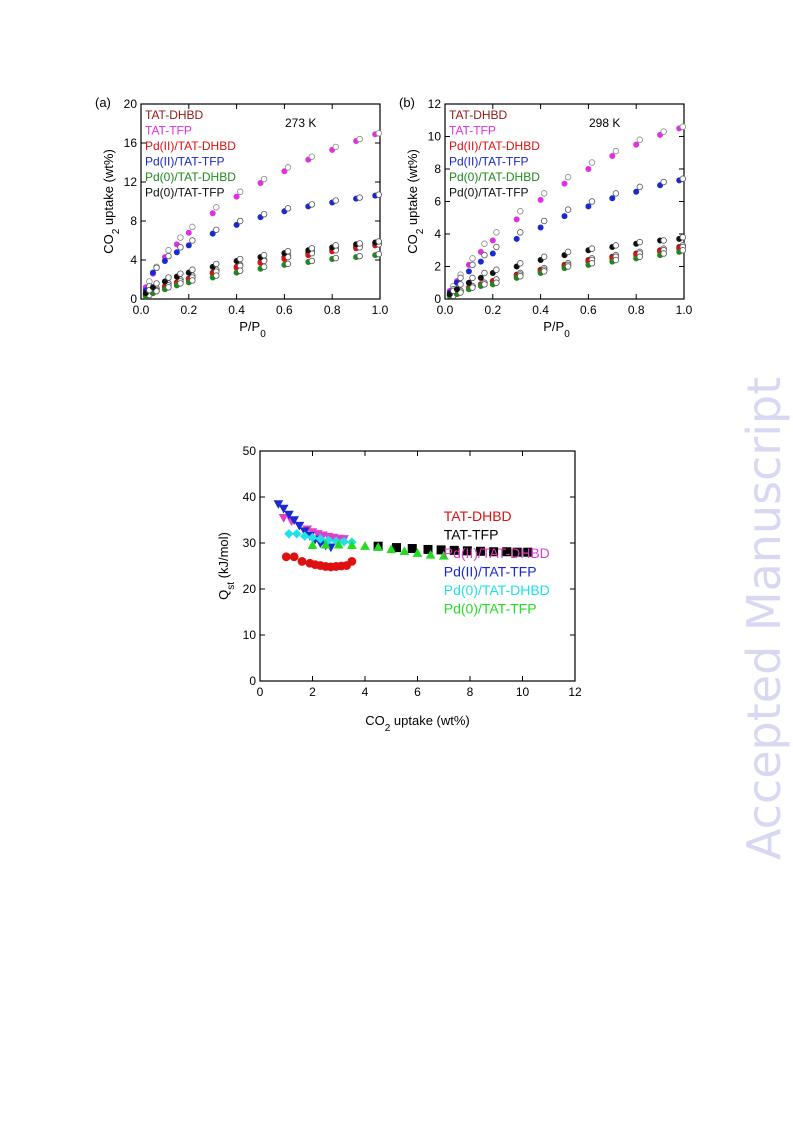 Image resolution: width=793 pixels, height=1121 pixels. I want to click on x-tick-label: 0.0, so click(141, 310).